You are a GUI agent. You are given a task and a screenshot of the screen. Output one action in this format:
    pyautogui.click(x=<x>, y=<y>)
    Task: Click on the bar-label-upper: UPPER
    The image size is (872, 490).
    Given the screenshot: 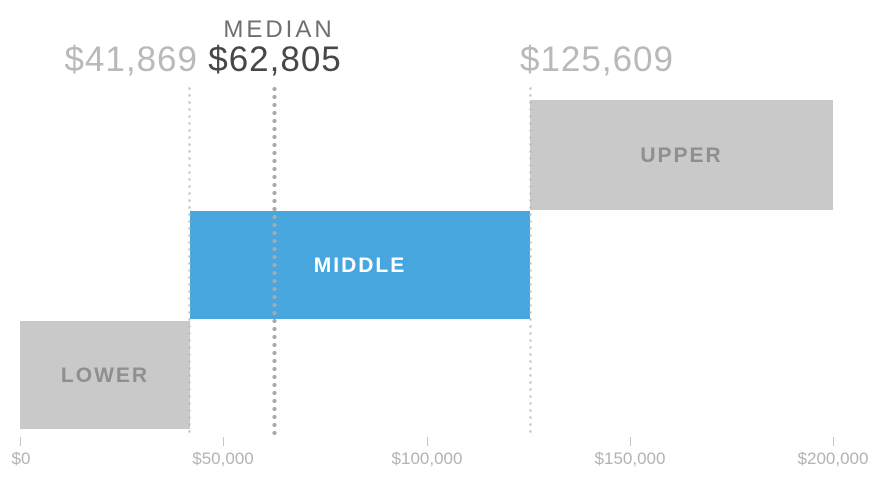 What is the action you would take?
    pyautogui.click(x=681, y=155)
    